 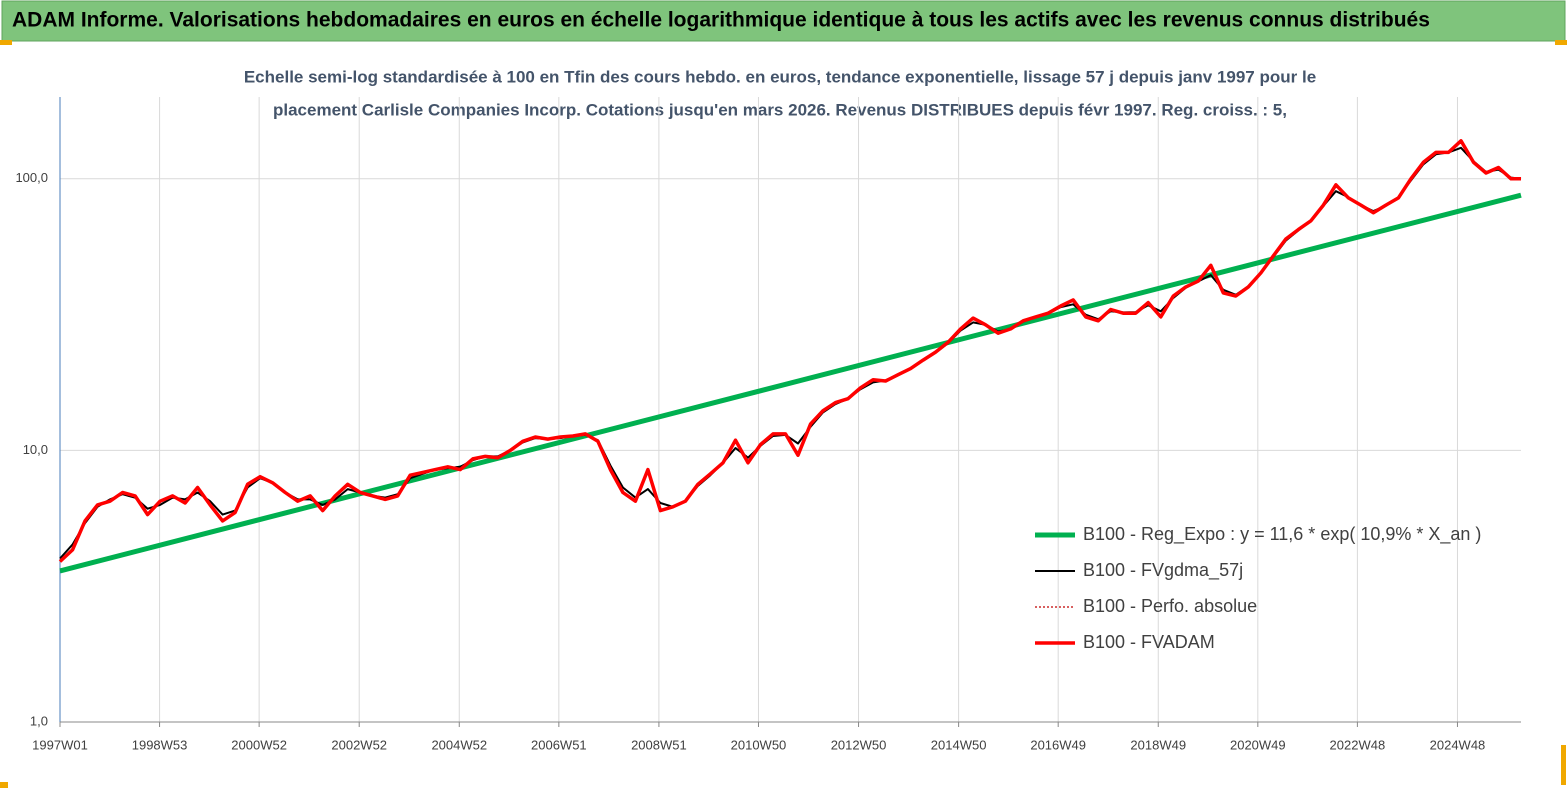 I want to click on legend-label: B100 - FVgdma_57j, so click(x=1163, y=570).